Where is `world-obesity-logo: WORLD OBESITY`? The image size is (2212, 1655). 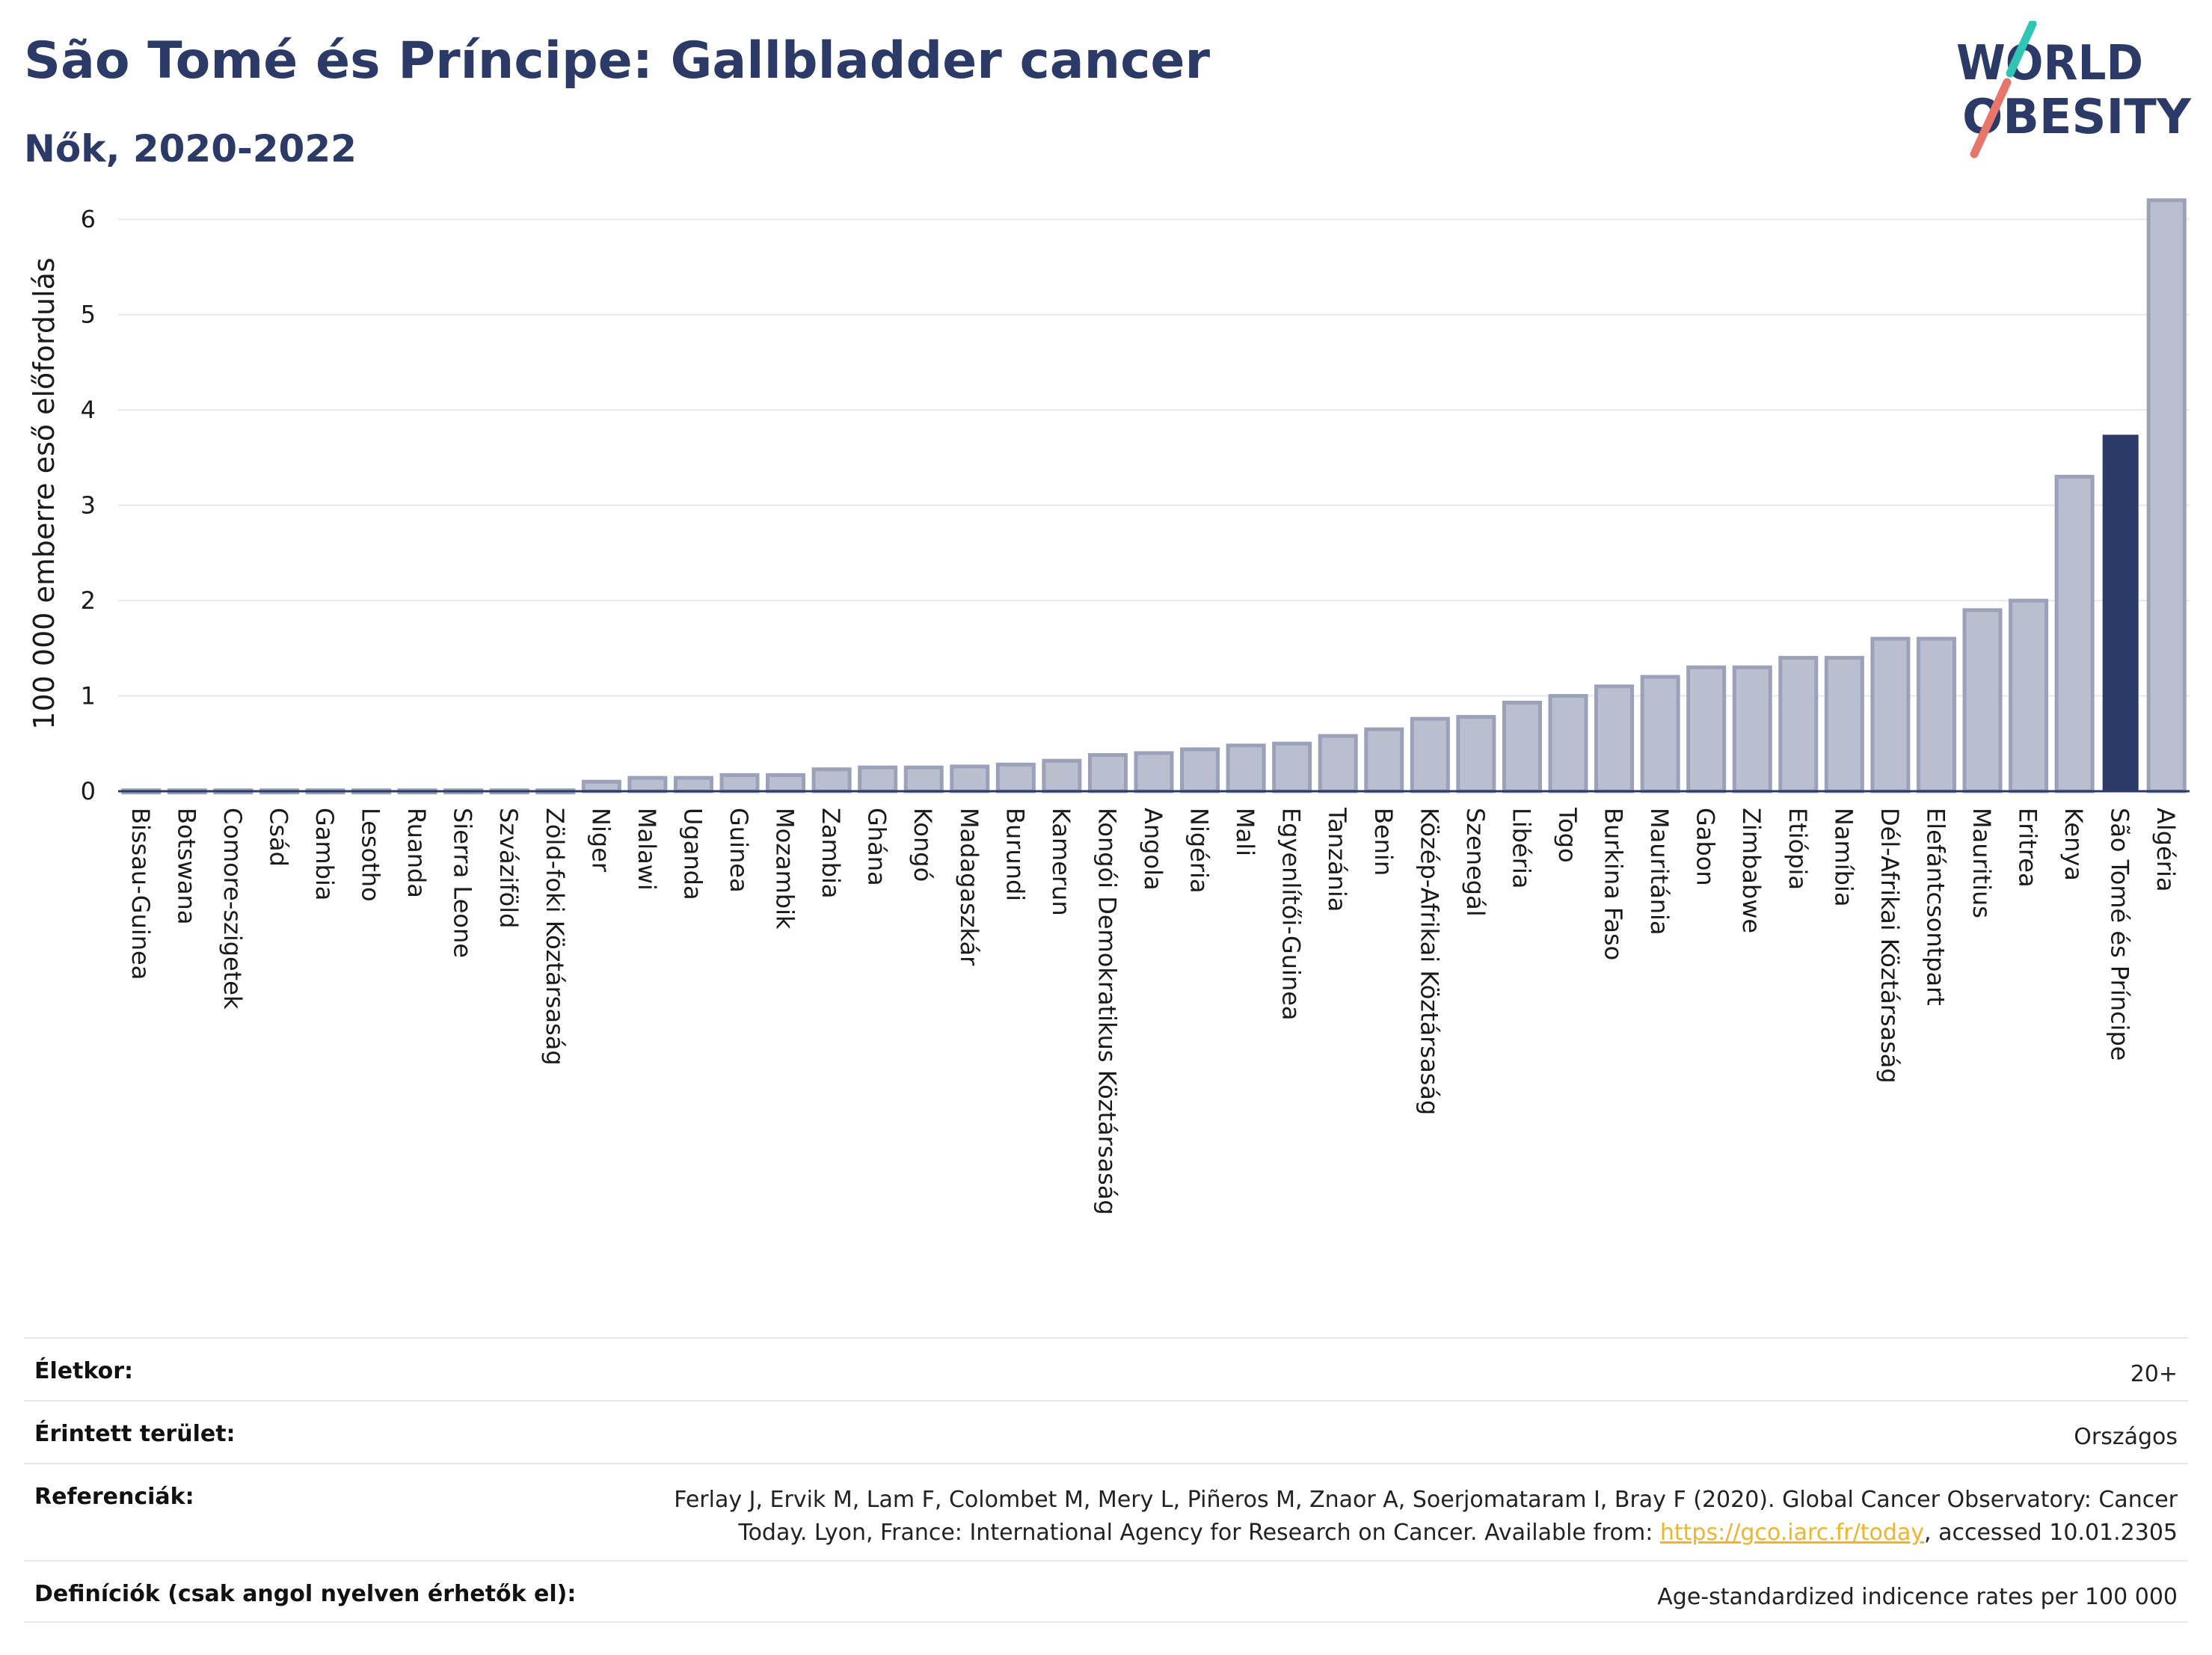 world-obesity-logo: WORLD OBESITY is located at coordinates (2074, 90).